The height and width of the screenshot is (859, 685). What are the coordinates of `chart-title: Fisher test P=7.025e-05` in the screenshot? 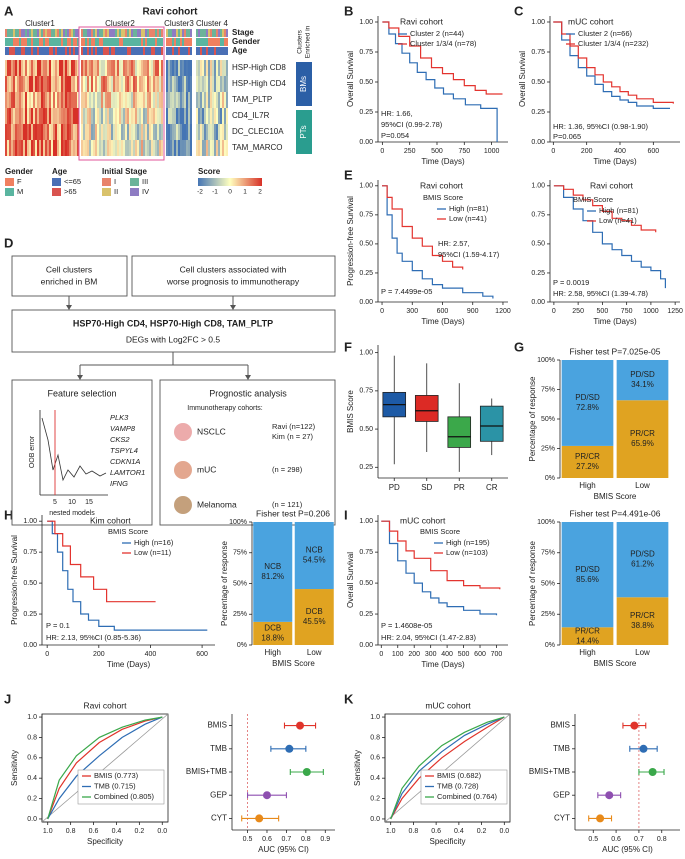 It's located at (615, 351).